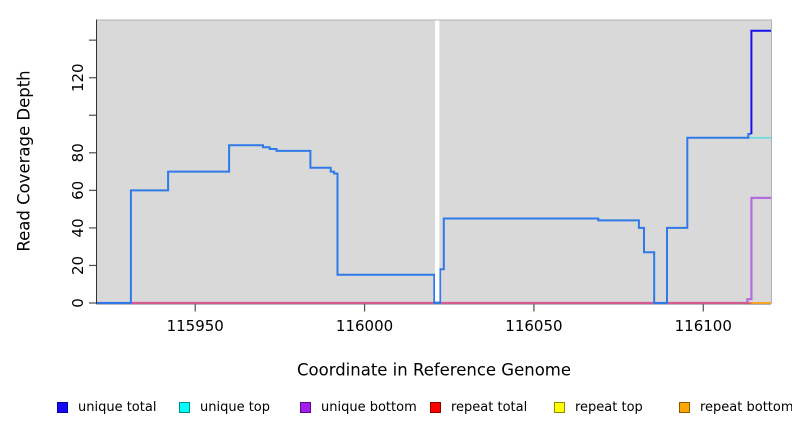 This screenshot has height=432, width=792. I want to click on y-tick-label: 120, so click(78, 77).